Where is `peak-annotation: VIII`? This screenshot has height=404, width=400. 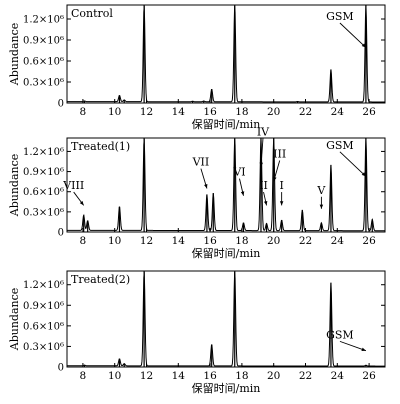
peak-annotation: VIII is located at coordinates (73, 185).